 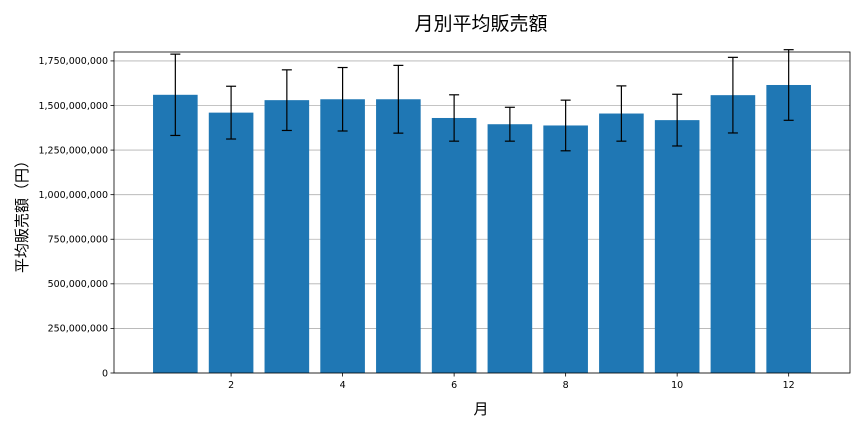 What do you see at coordinates (73, 106) in the screenshot?
I see `y-tick-label: 1,500,000,000` at bounding box center [73, 106].